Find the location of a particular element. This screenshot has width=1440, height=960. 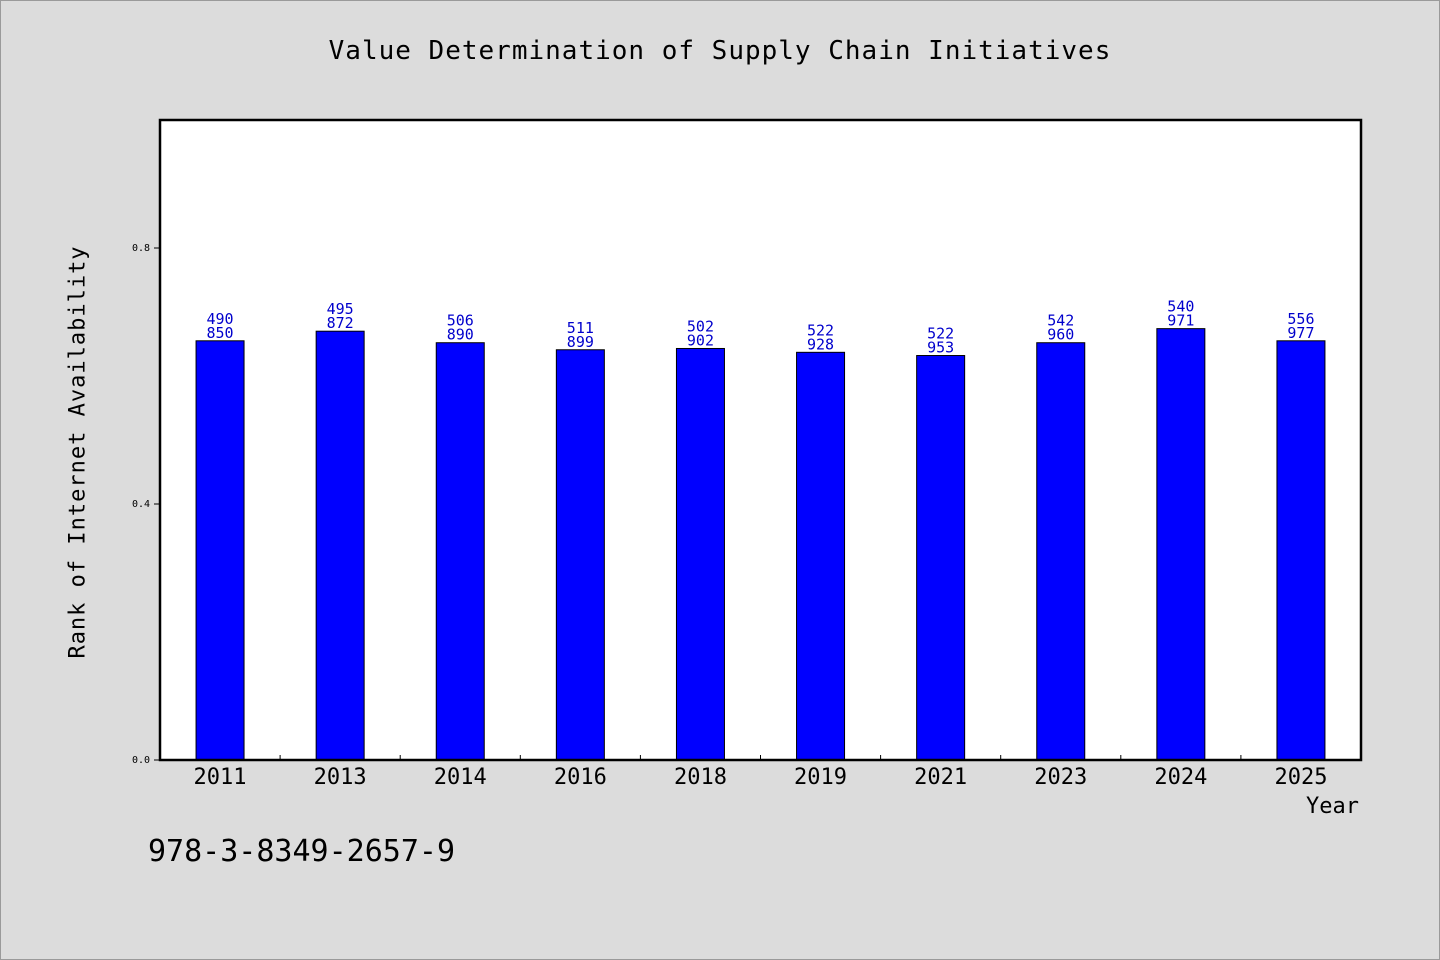

x-tick-label: 2016 is located at coordinates (580, 777).